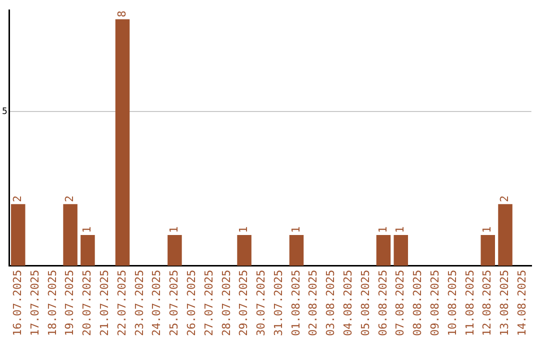 The image size is (540, 340). I want to click on x-tick-label: 14.08.2025, so click(522, 303).